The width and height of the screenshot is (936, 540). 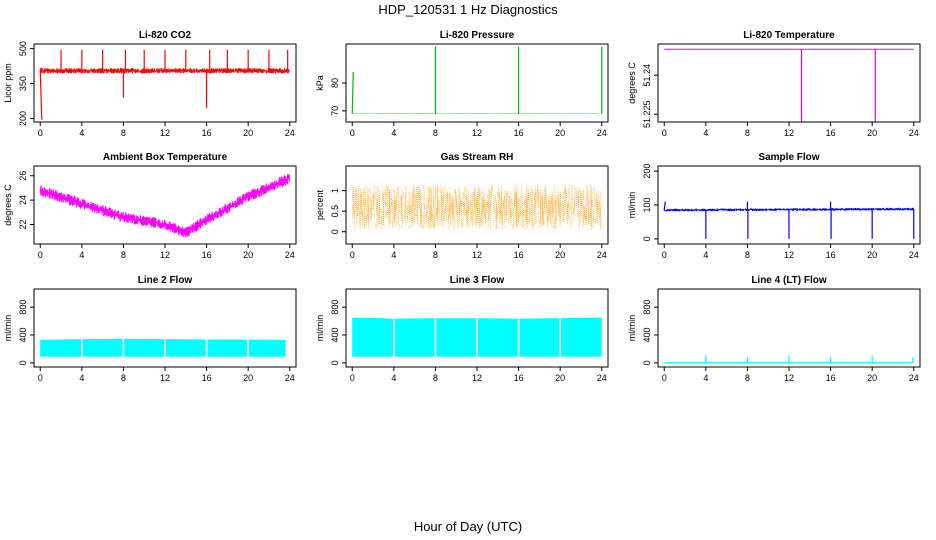 What do you see at coordinates (788, 157) in the screenshot?
I see `panel-title: Sample Flow` at bounding box center [788, 157].